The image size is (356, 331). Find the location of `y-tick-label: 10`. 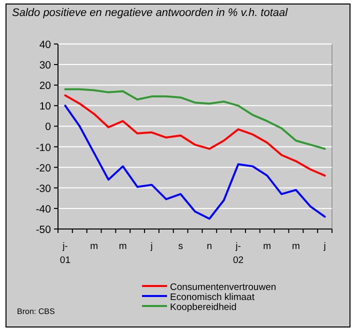

y-tick-label: 10 is located at coordinates (45, 106).